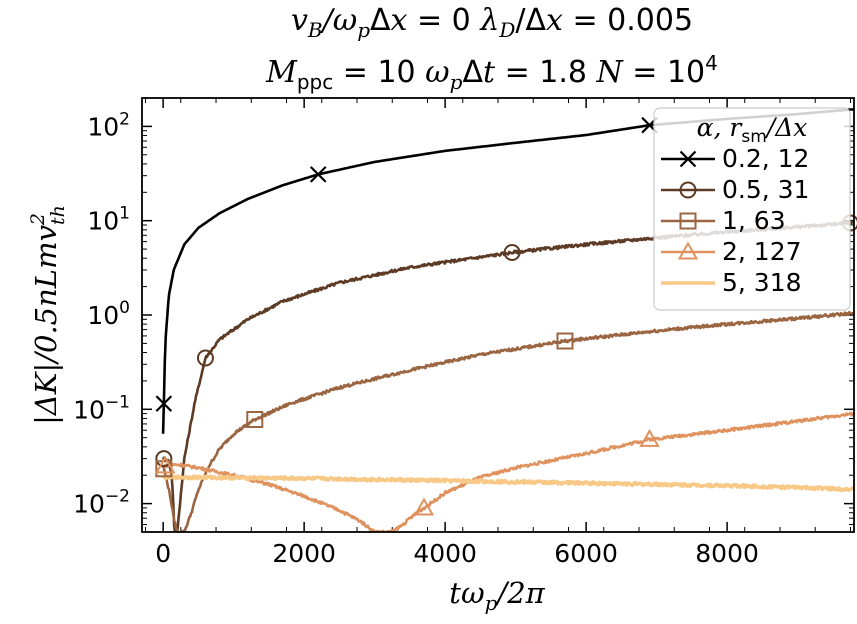 The image size is (857, 624). I want to click on y-tick-label: 10⁻¹, so click(101, 408).